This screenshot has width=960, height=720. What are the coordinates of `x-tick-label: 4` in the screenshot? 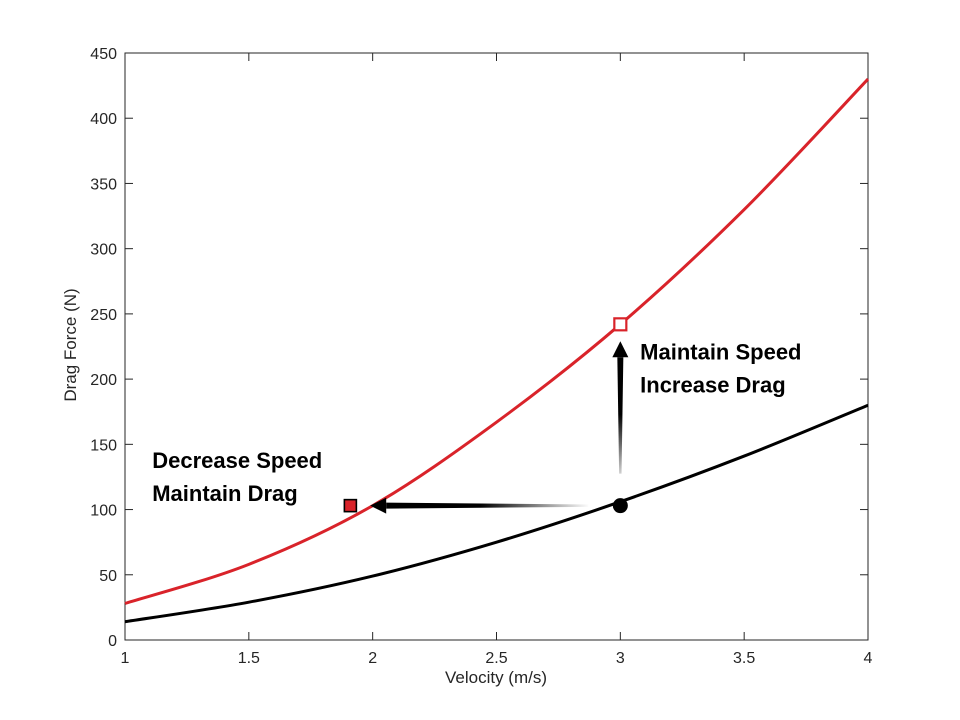 It's located at (868, 658).